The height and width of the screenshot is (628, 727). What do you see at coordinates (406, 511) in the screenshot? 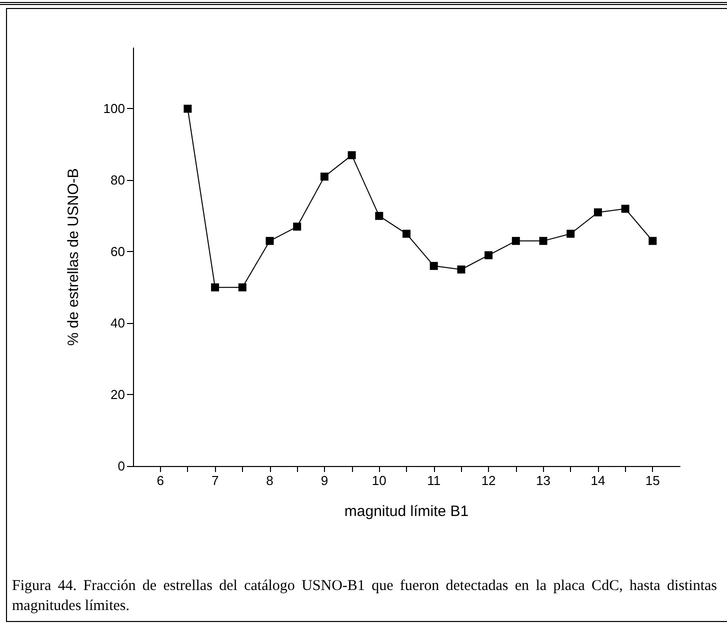
I see `x-axis-title: magnitud límite B1` at bounding box center [406, 511].